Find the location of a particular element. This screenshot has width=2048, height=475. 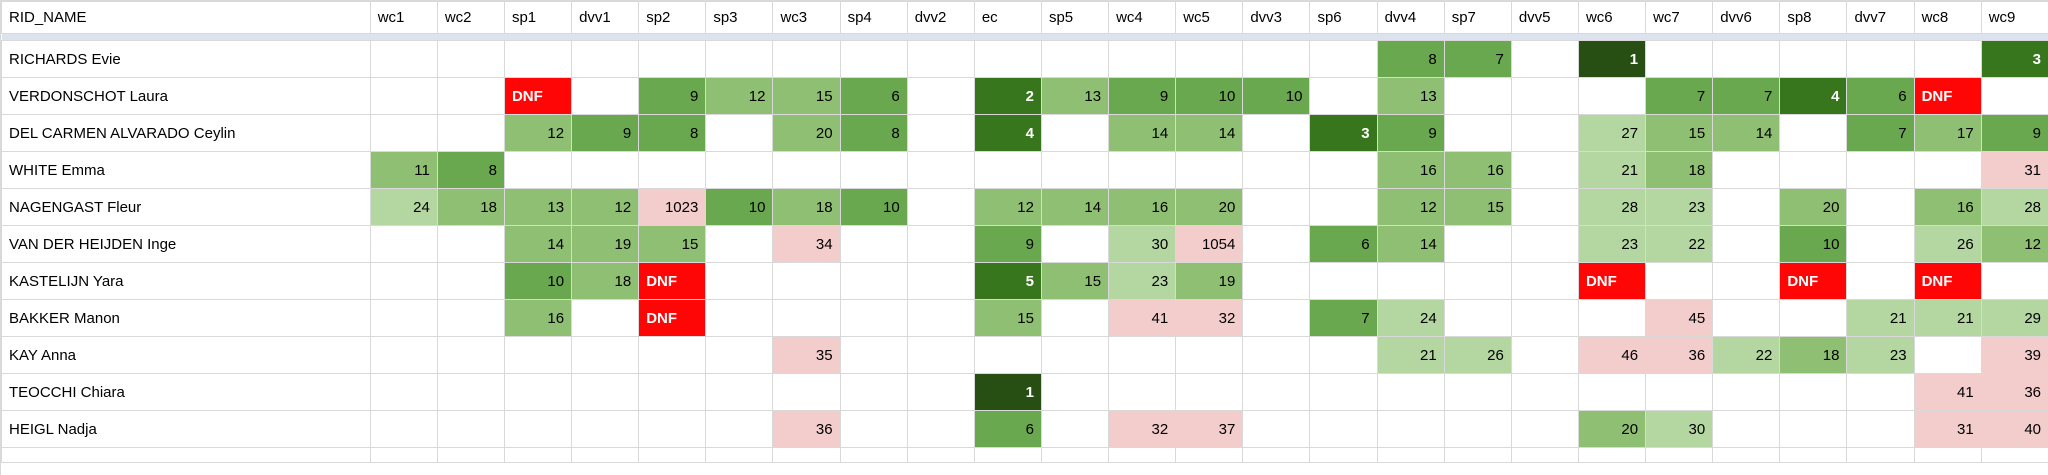

result-cell-ec: 4 is located at coordinates (1007, 133).